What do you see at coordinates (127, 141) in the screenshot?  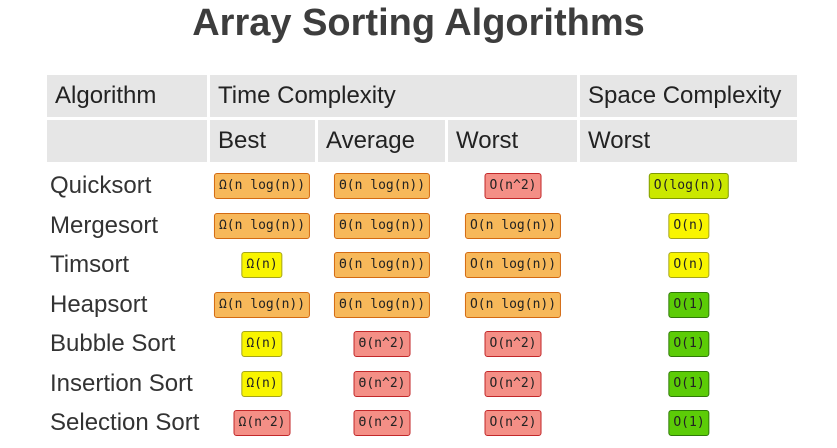 I see `header-algorithm-blank` at bounding box center [127, 141].